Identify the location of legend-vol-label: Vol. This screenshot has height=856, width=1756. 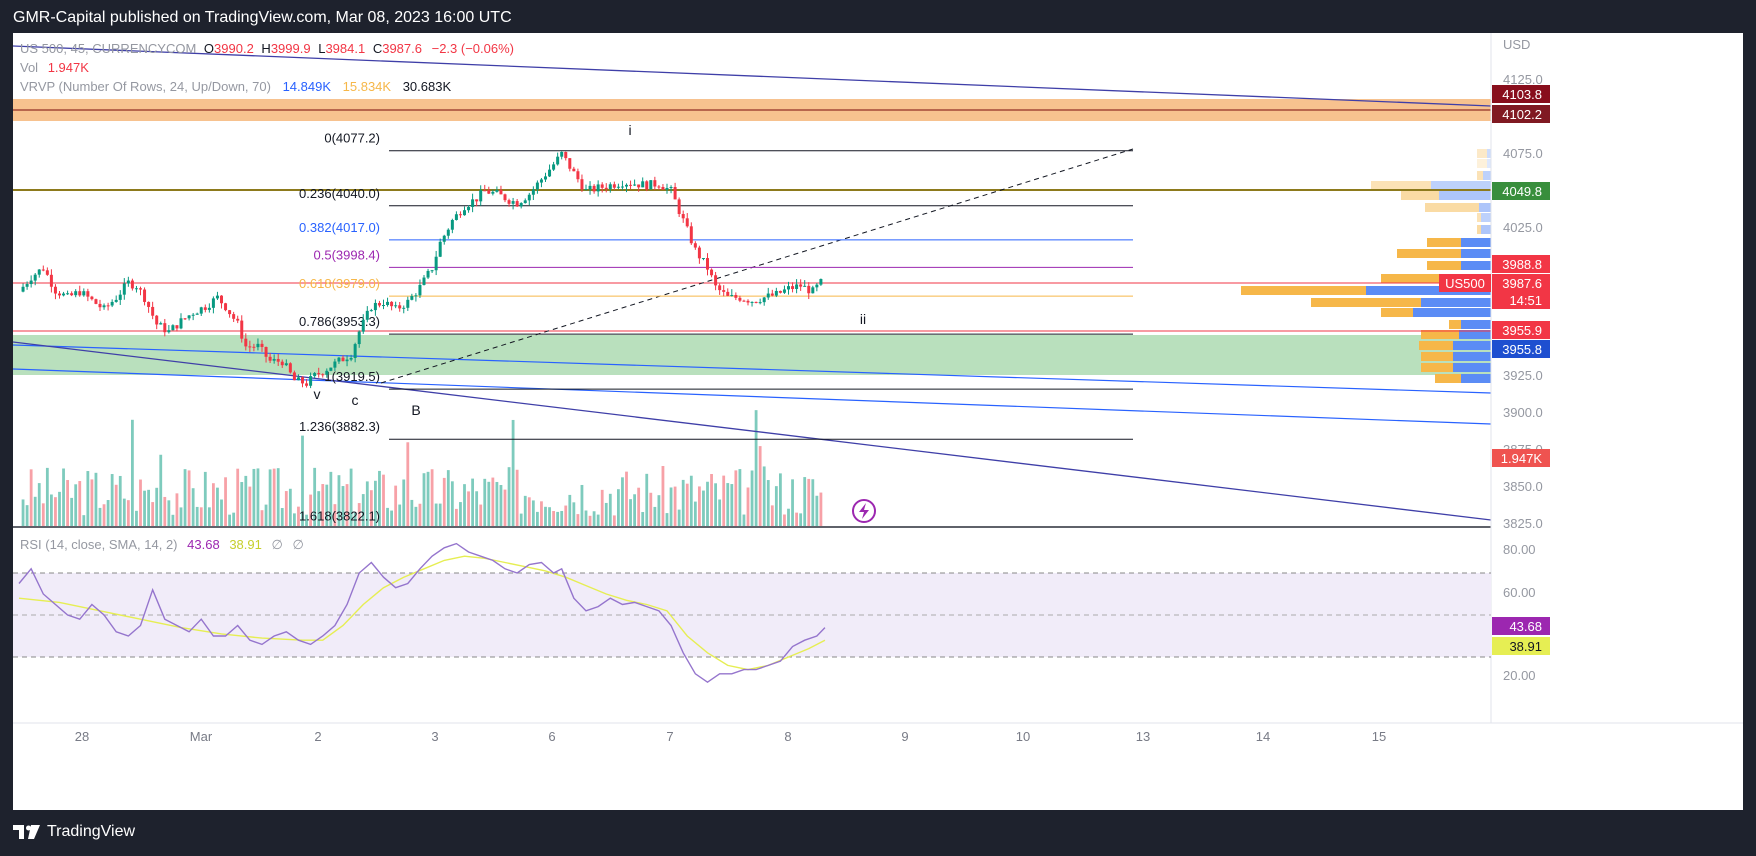
(29, 67).